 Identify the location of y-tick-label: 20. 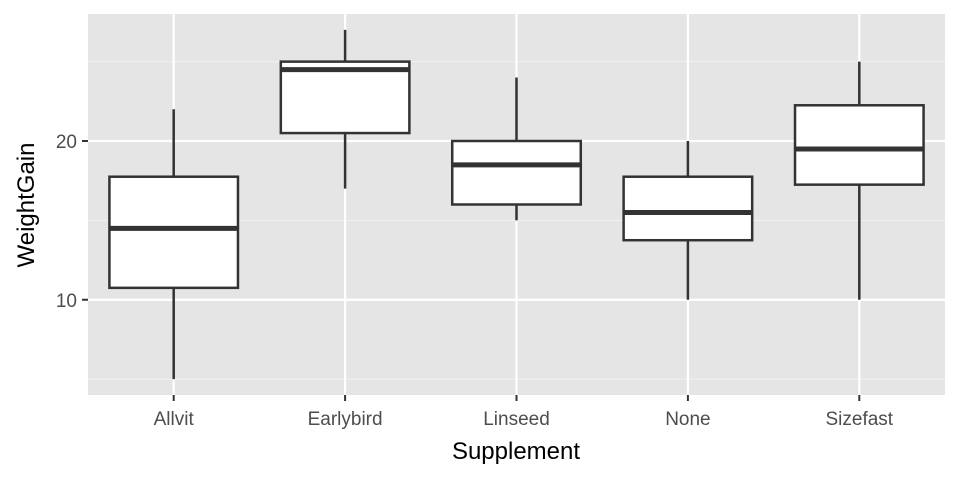
(66, 142).